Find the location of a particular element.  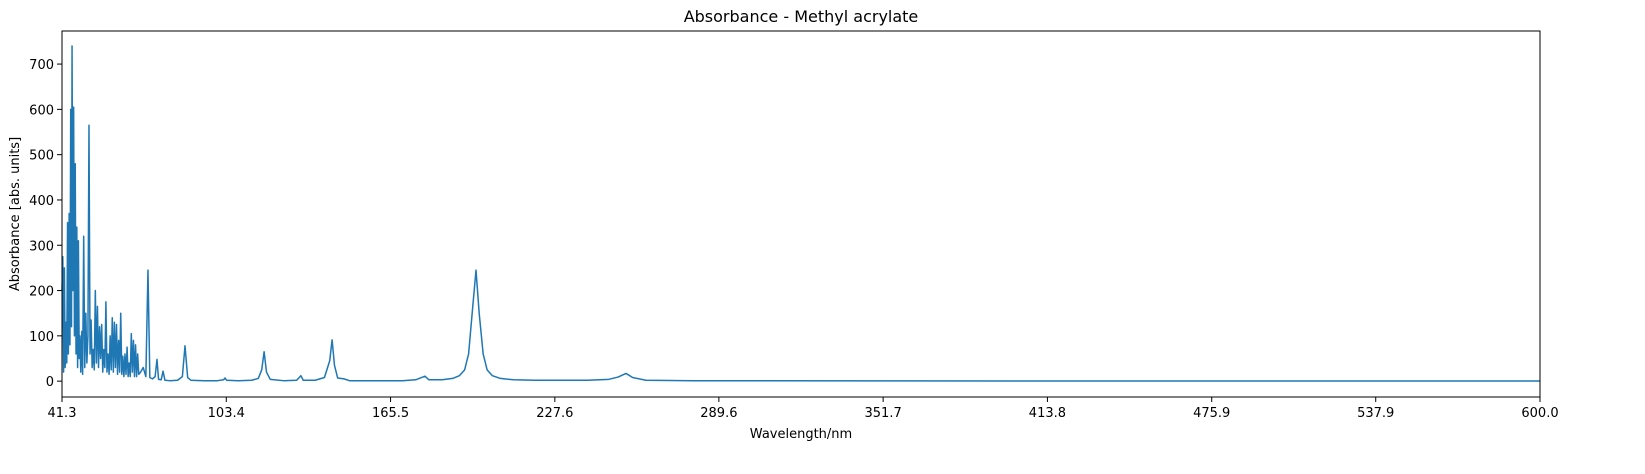

x-tick-label: 227.6 is located at coordinates (554, 413).